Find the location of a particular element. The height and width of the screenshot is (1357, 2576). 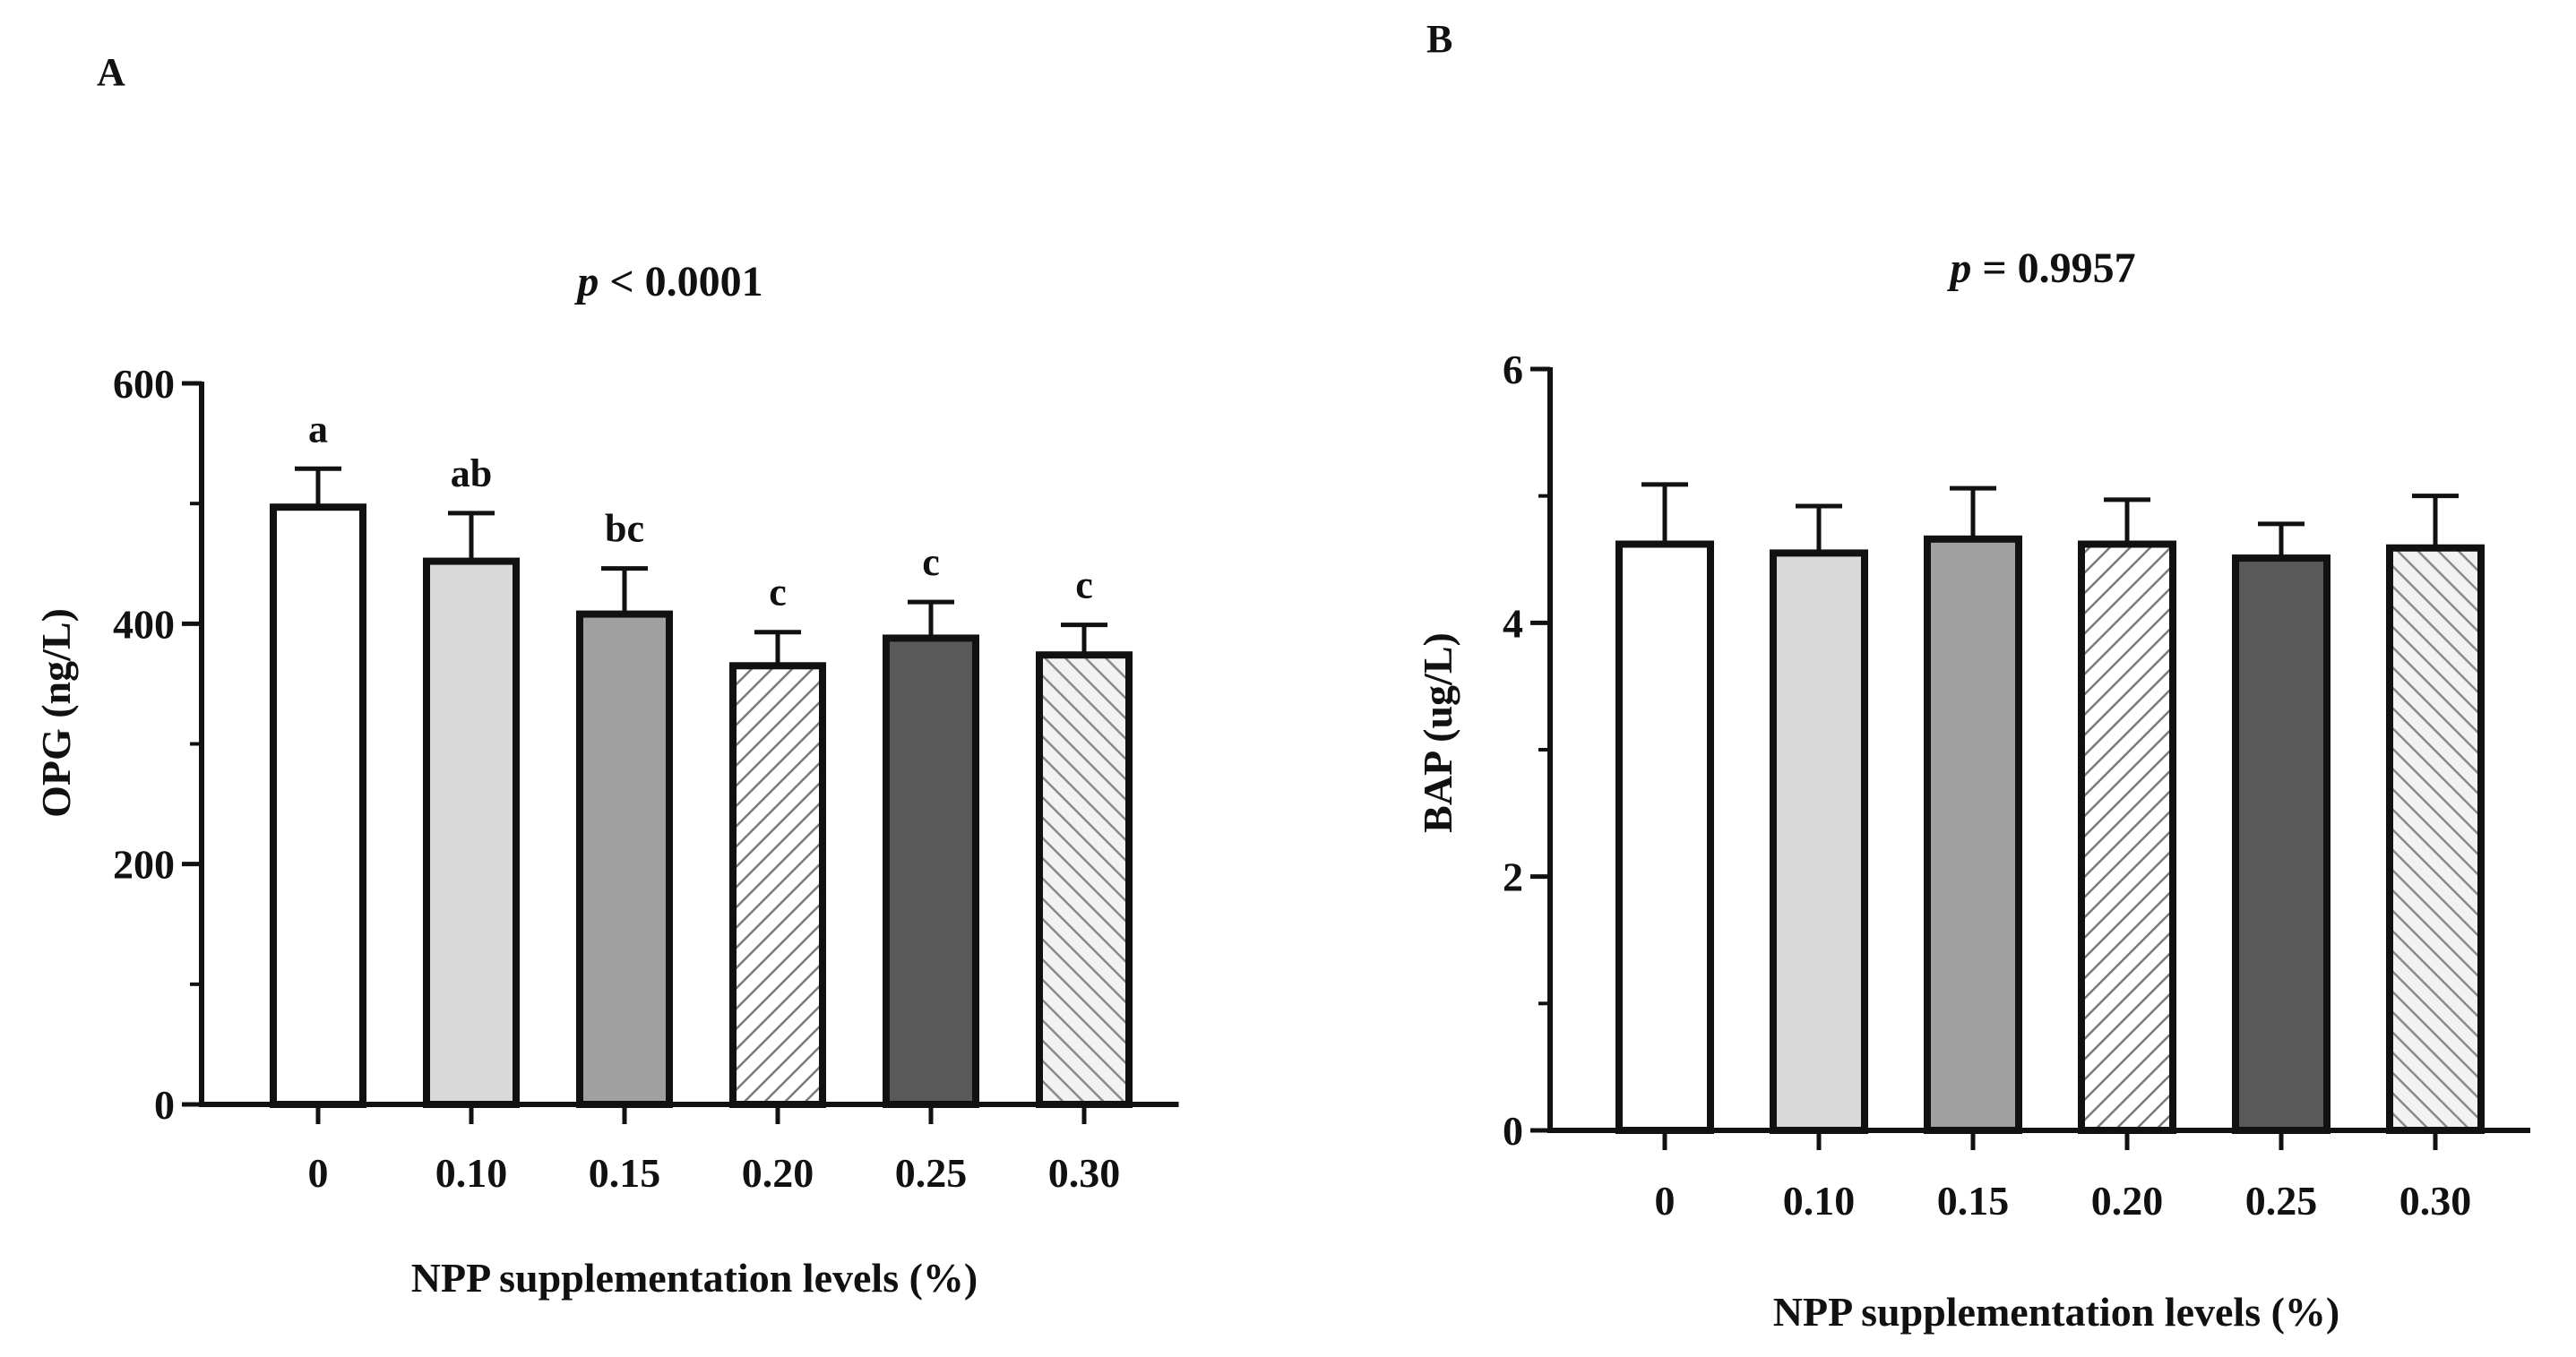

panel-a-y-axis-title: OPG (ng/L) is located at coordinates (56, 713).